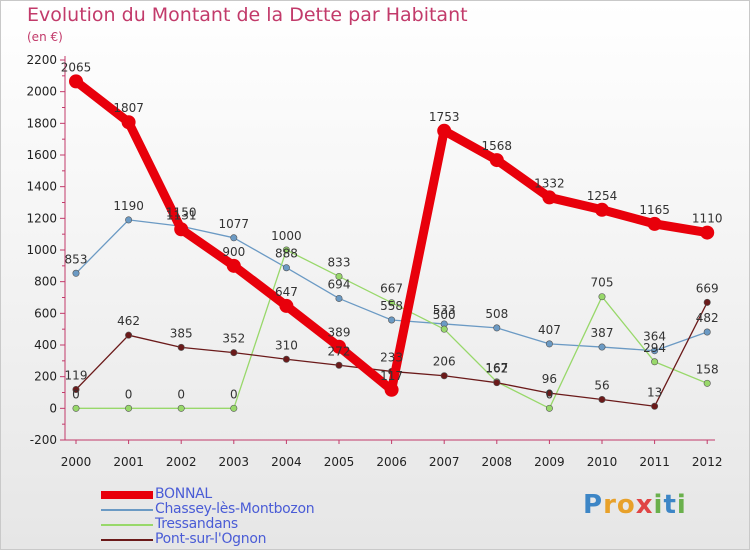 The width and height of the screenshot is (750, 550). What do you see at coordinates (444, 462) in the screenshot?
I see `x-tick-label: 2007` at bounding box center [444, 462].